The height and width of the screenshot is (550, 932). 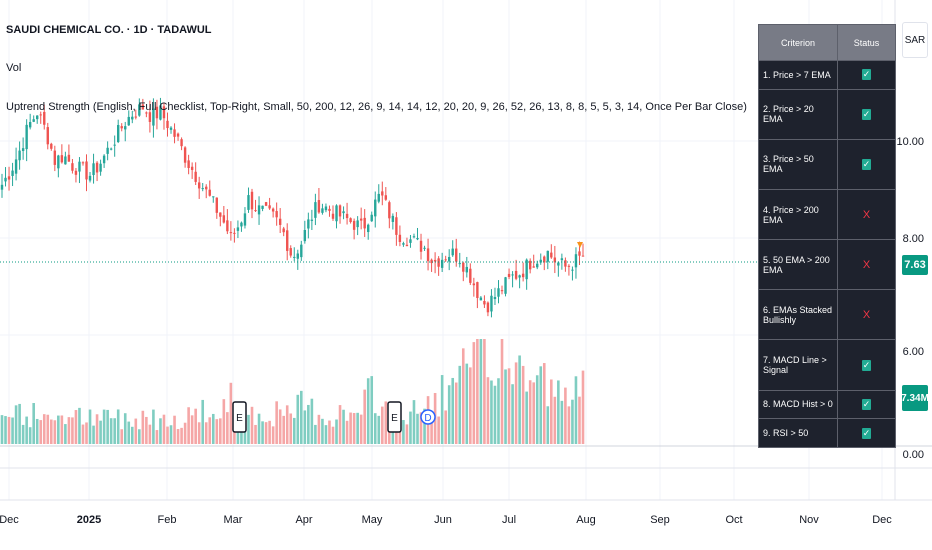 What do you see at coordinates (910, 142) in the screenshot?
I see `price-tick-label: 10.00` at bounding box center [910, 142].